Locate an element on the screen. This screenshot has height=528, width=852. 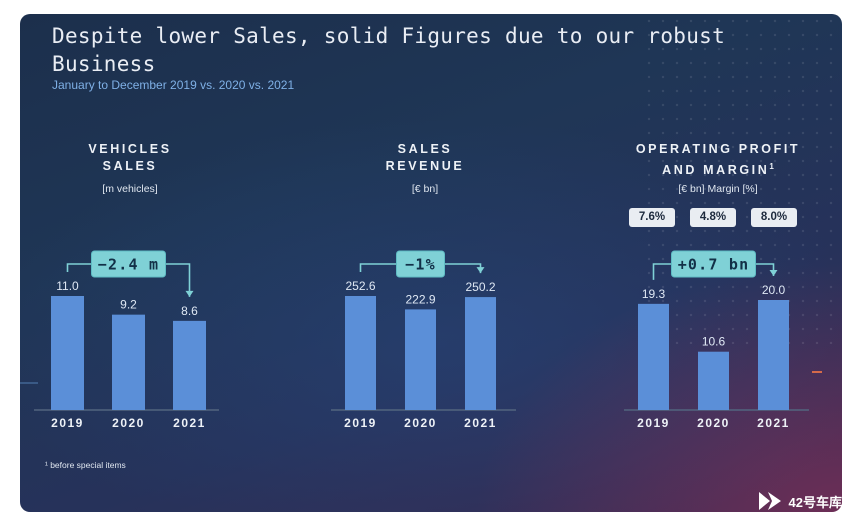
panel-unit-vehicle-sales: [m vehicles] is located at coordinates (130, 189).